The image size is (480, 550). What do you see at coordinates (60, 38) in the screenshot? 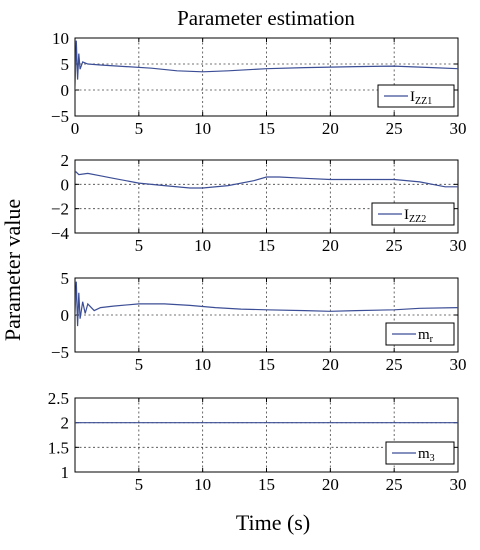
I see `y-tick-label: 10` at bounding box center [60, 38].